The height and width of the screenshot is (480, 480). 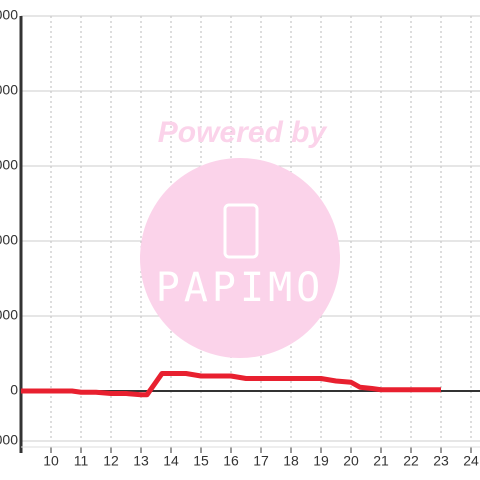 I want to click on y-tick-label: -20,000, so click(x=9, y=440).